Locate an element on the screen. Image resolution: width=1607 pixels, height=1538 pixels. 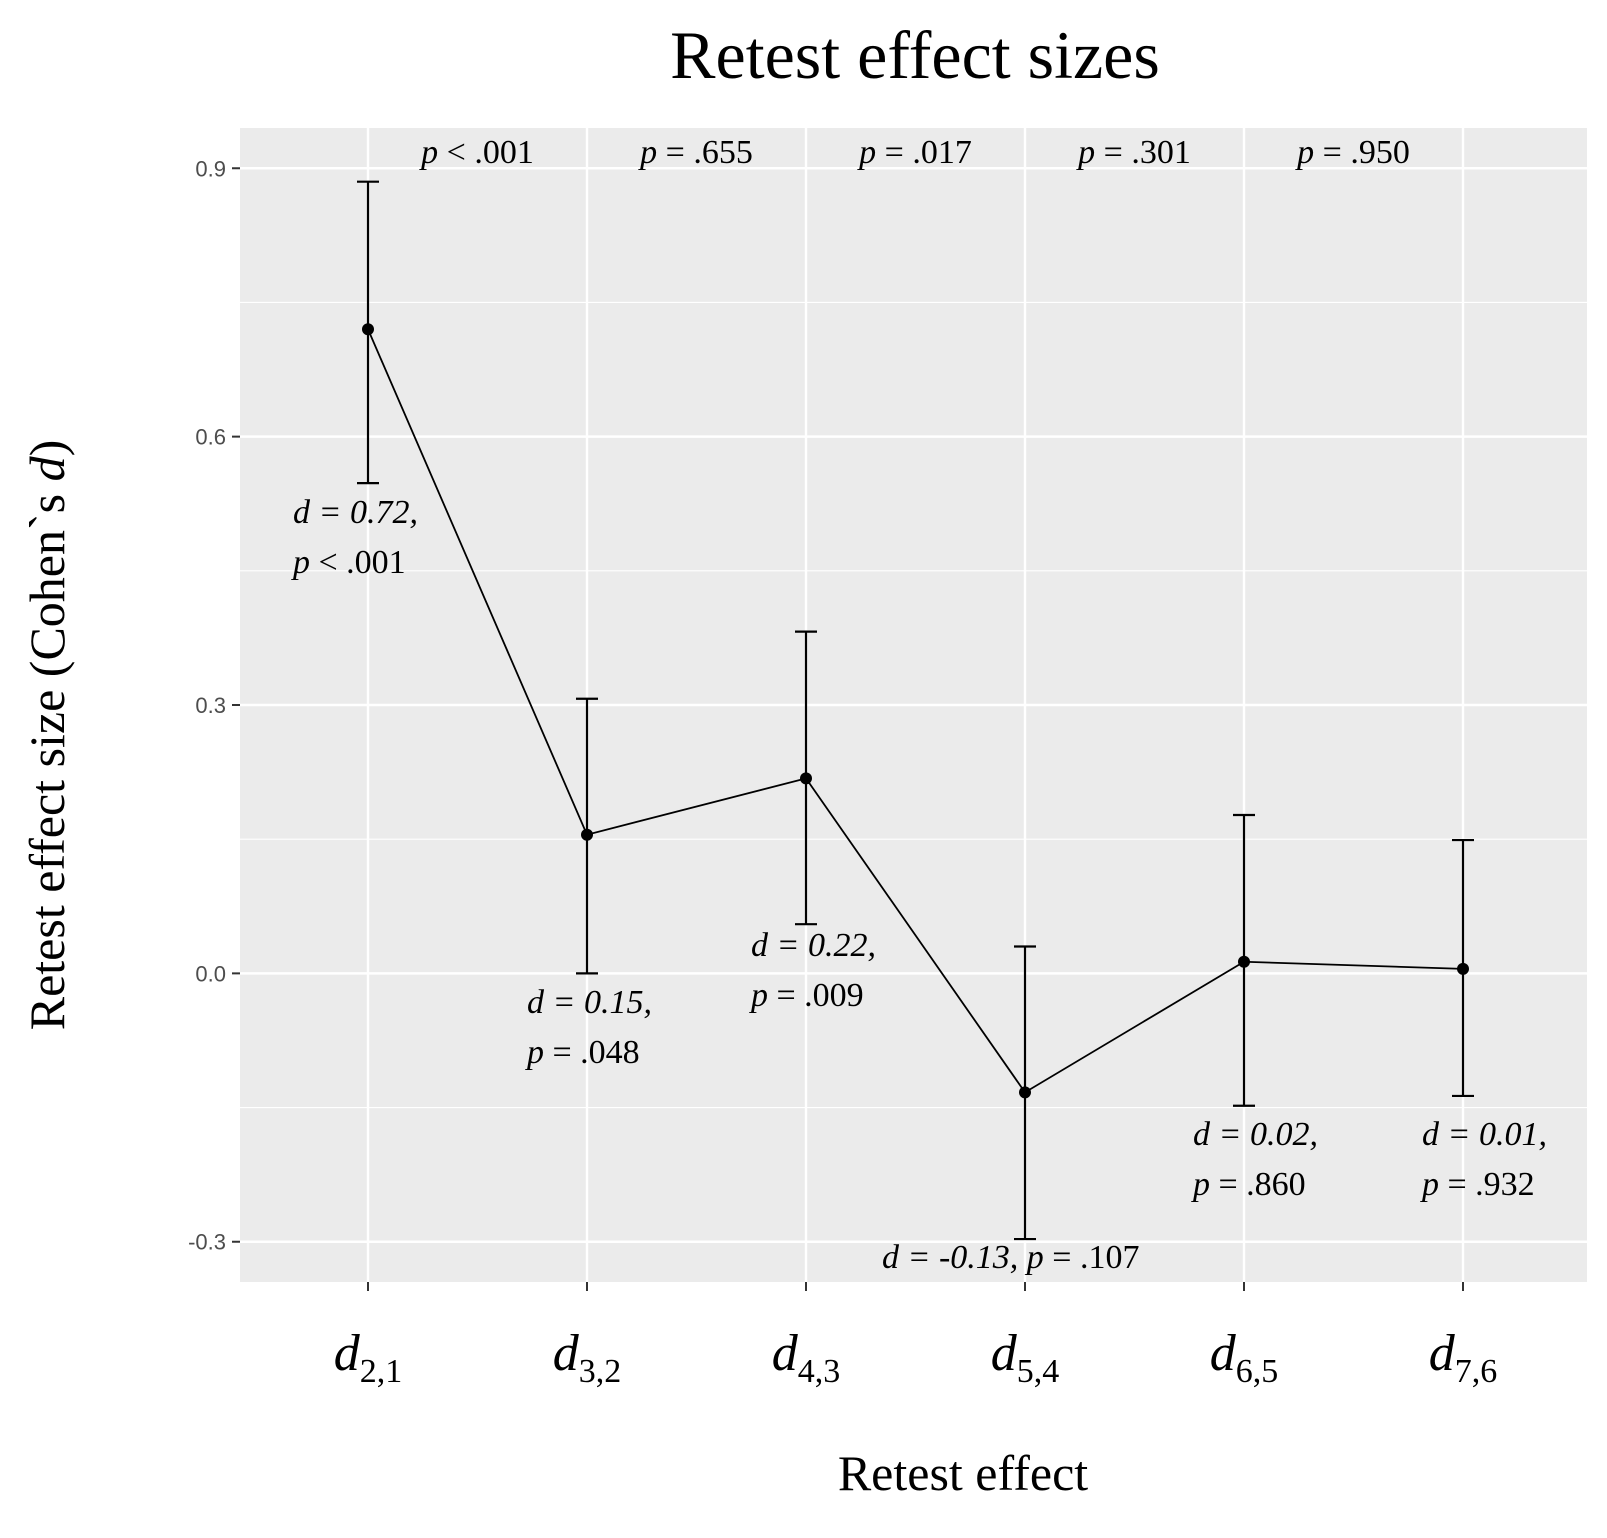
point-annotation-p: p = .009 is located at coordinates (806, 995).